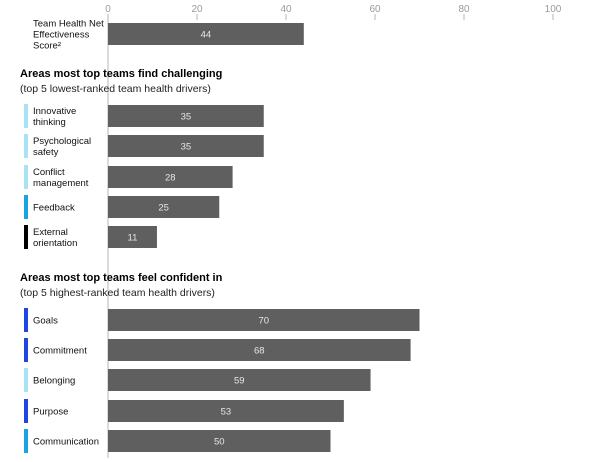 This screenshot has height=462, width=598. What do you see at coordinates (26, 320) in the screenshot?
I see `row-marker-goals` at bounding box center [26, 320].